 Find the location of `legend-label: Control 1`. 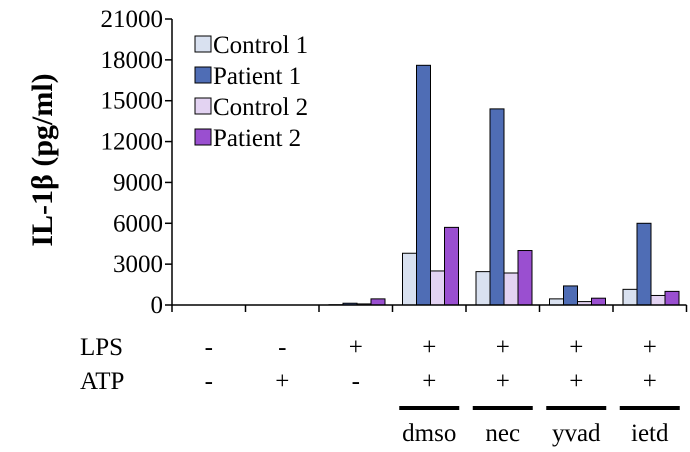

legend-label: Control 1 is located at coordinates (260, 45).